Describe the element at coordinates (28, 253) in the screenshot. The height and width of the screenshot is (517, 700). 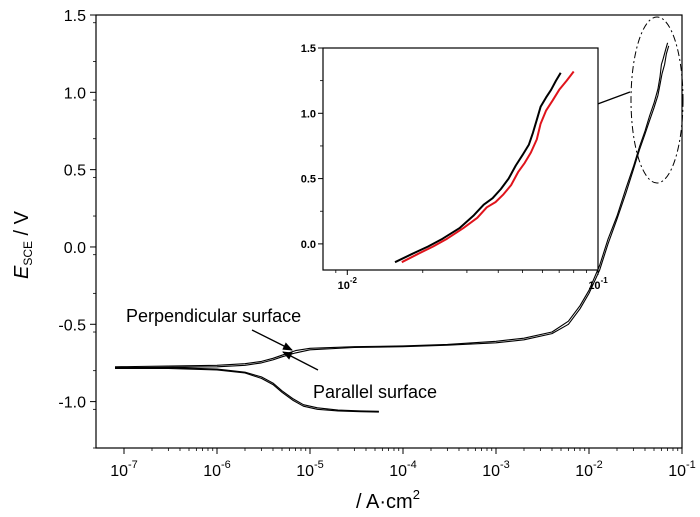
I see `y-axis-label-sub: SCE` at that location.